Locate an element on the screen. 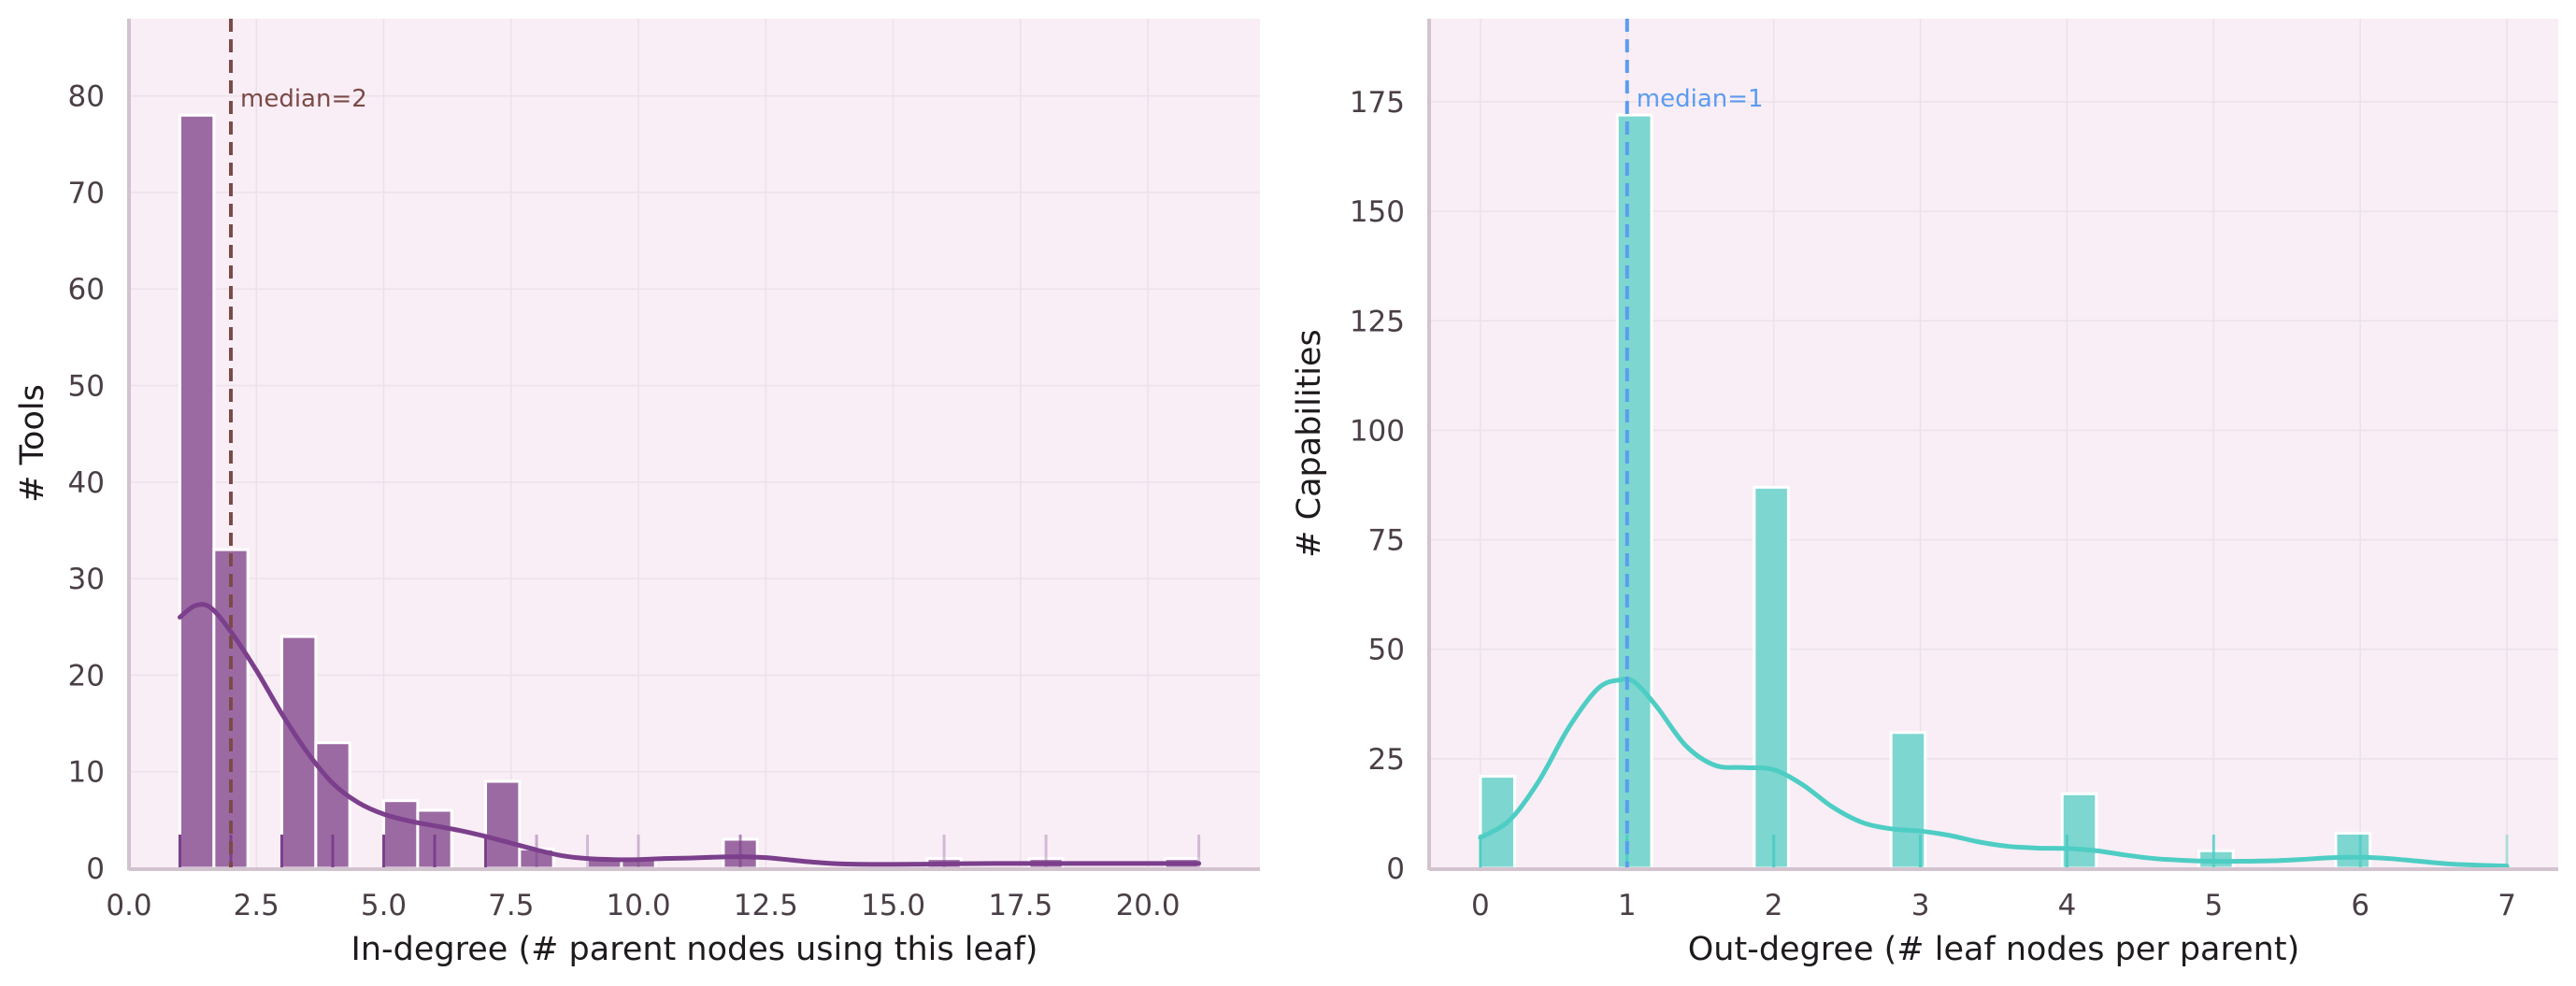 The image size is (2576, 986). y-tick-label: 25 is located at coordinates (1386, 760).